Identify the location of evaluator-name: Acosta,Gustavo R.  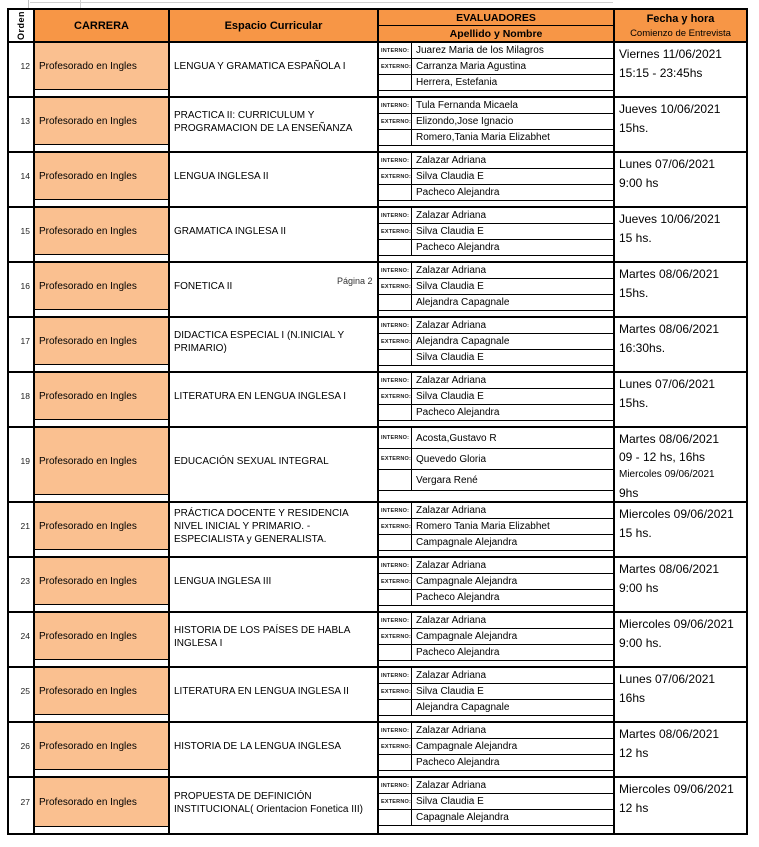
(456, 438).